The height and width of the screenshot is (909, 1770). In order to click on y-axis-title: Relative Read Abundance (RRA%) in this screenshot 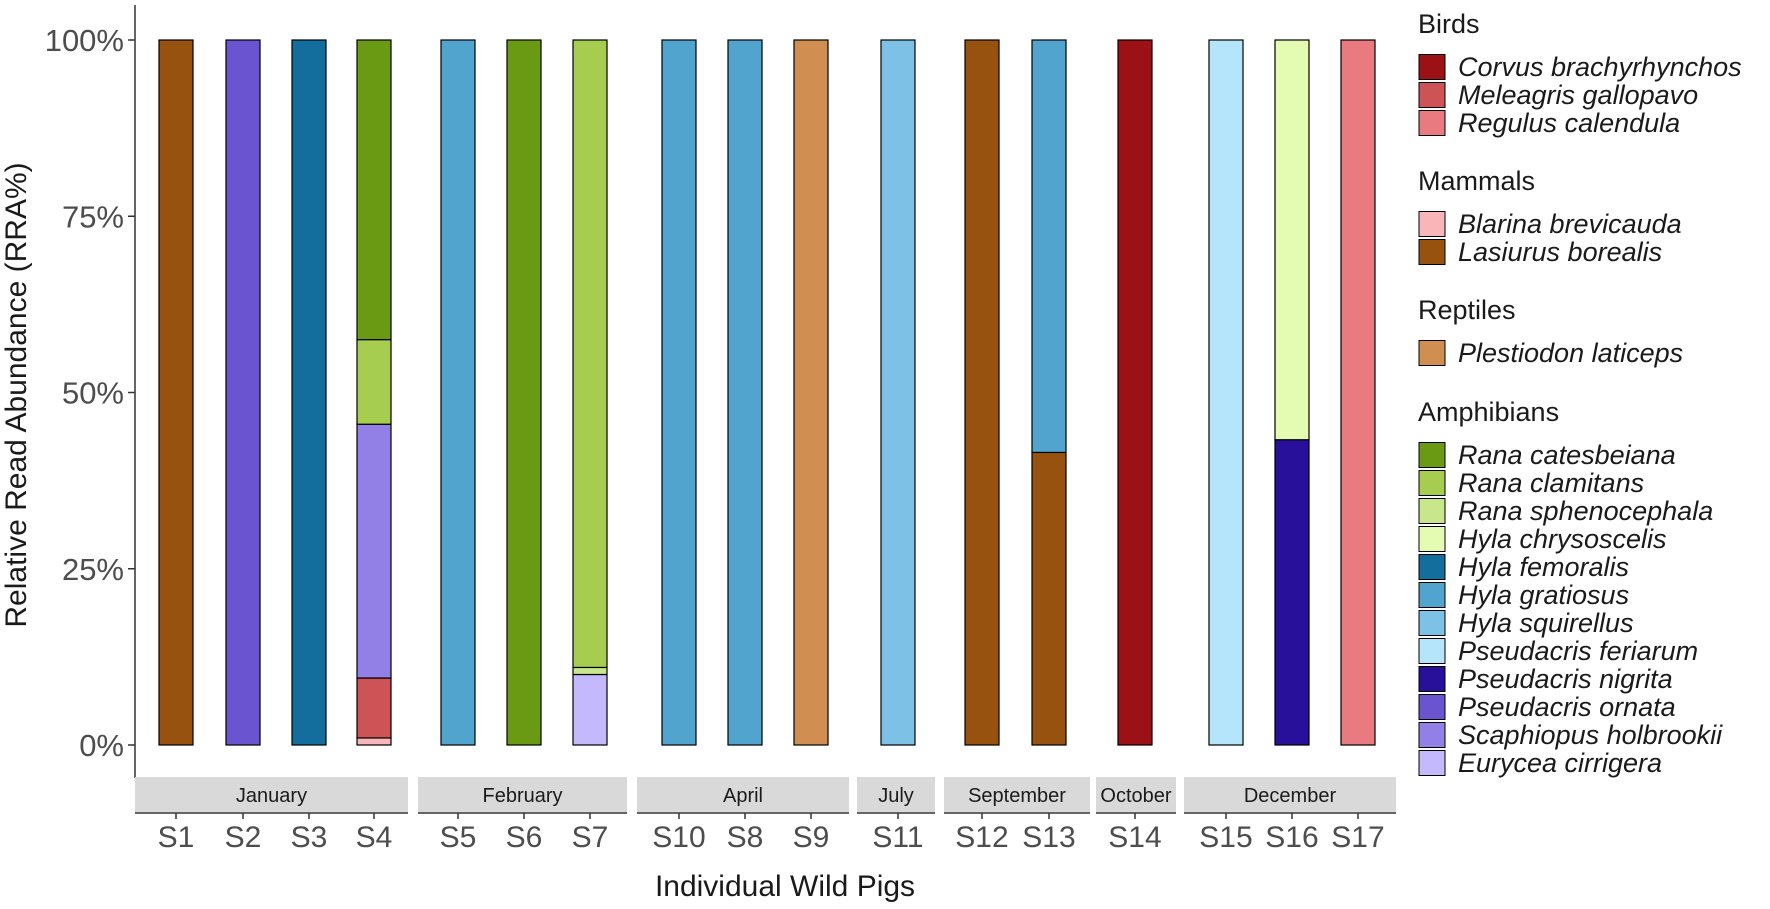, I will do `click(16, 394)`.